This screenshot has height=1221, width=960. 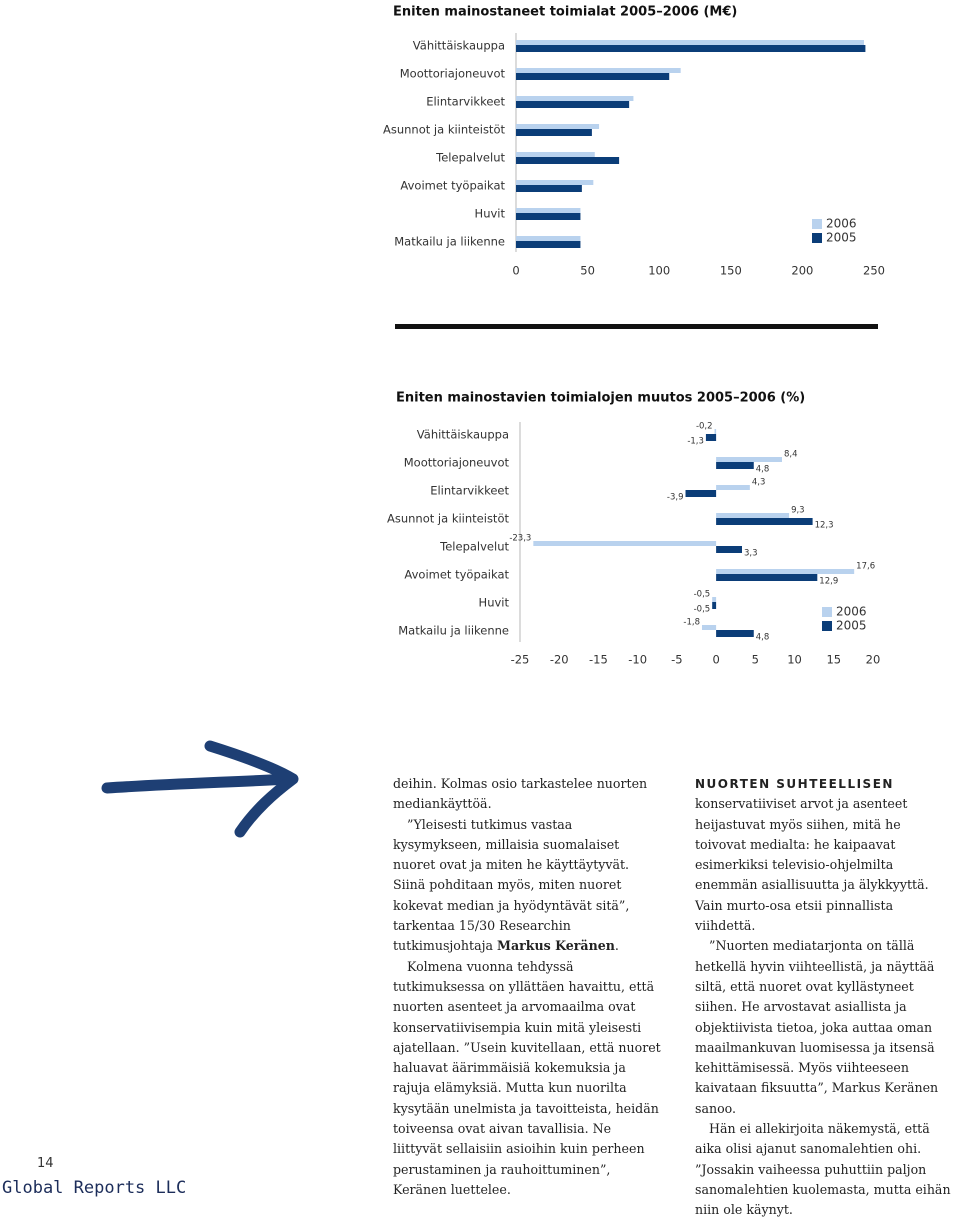 I want to click on value-label: 4,3, so click(x=759, y=483).